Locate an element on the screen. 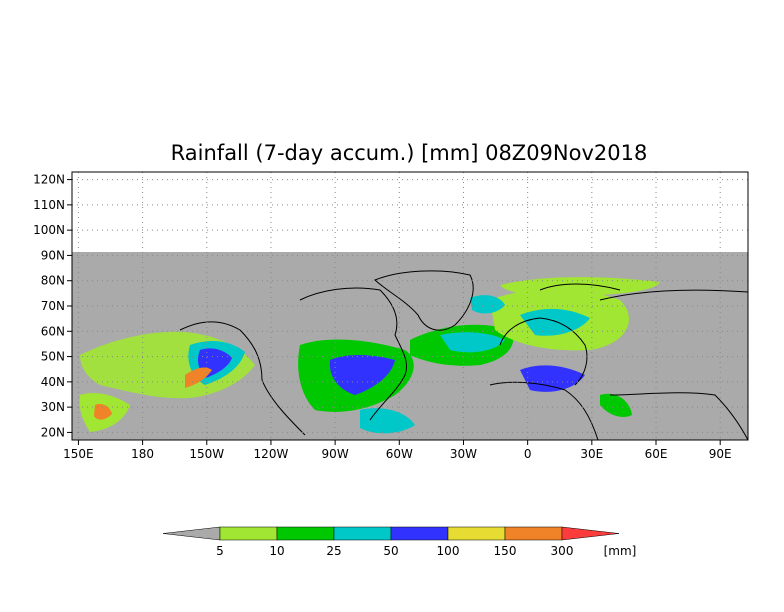  coastline-greenland is located at coordinates (424, 300).